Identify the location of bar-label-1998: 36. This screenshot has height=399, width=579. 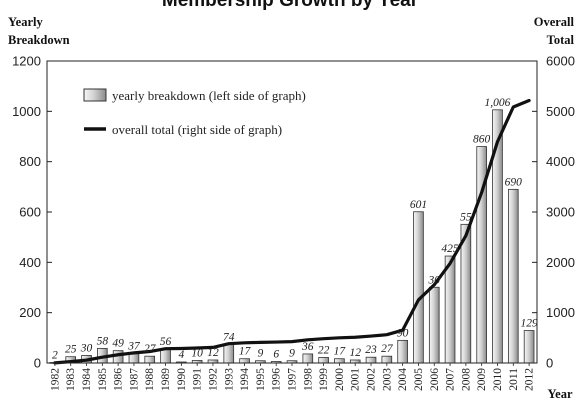
(307, 347).